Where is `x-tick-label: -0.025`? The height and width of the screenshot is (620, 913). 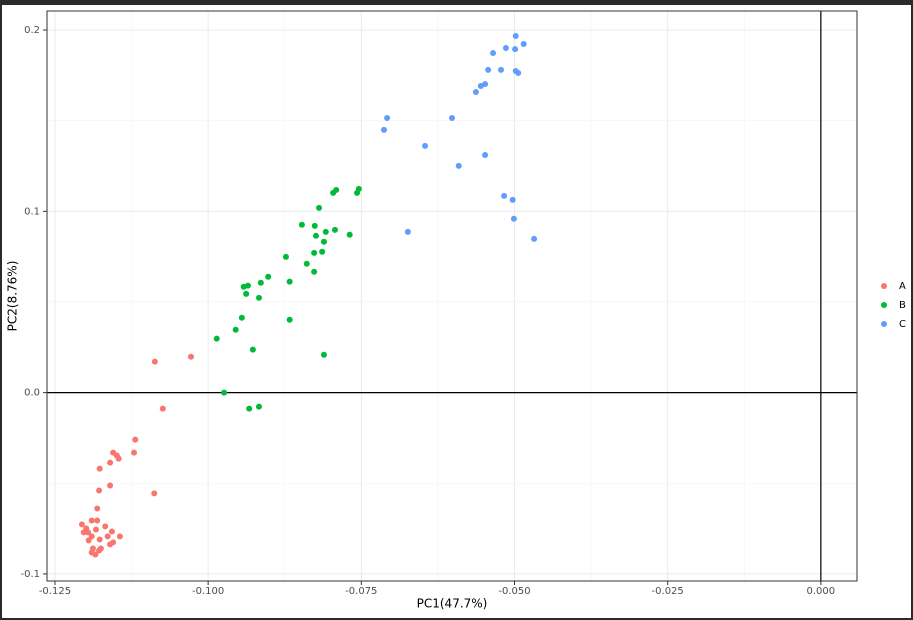
x-tick-label: -0.025 is located at coordinates (668, 591).